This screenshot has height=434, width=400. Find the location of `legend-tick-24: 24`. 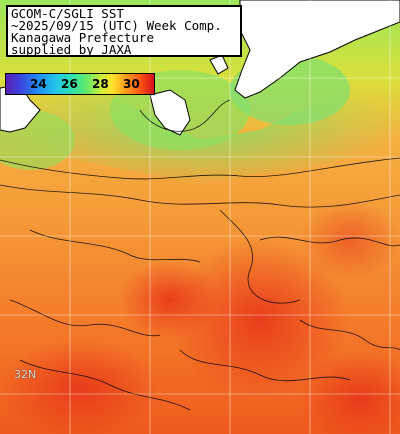

legend-tick-24: 24 is located at coordinates (38, 84).